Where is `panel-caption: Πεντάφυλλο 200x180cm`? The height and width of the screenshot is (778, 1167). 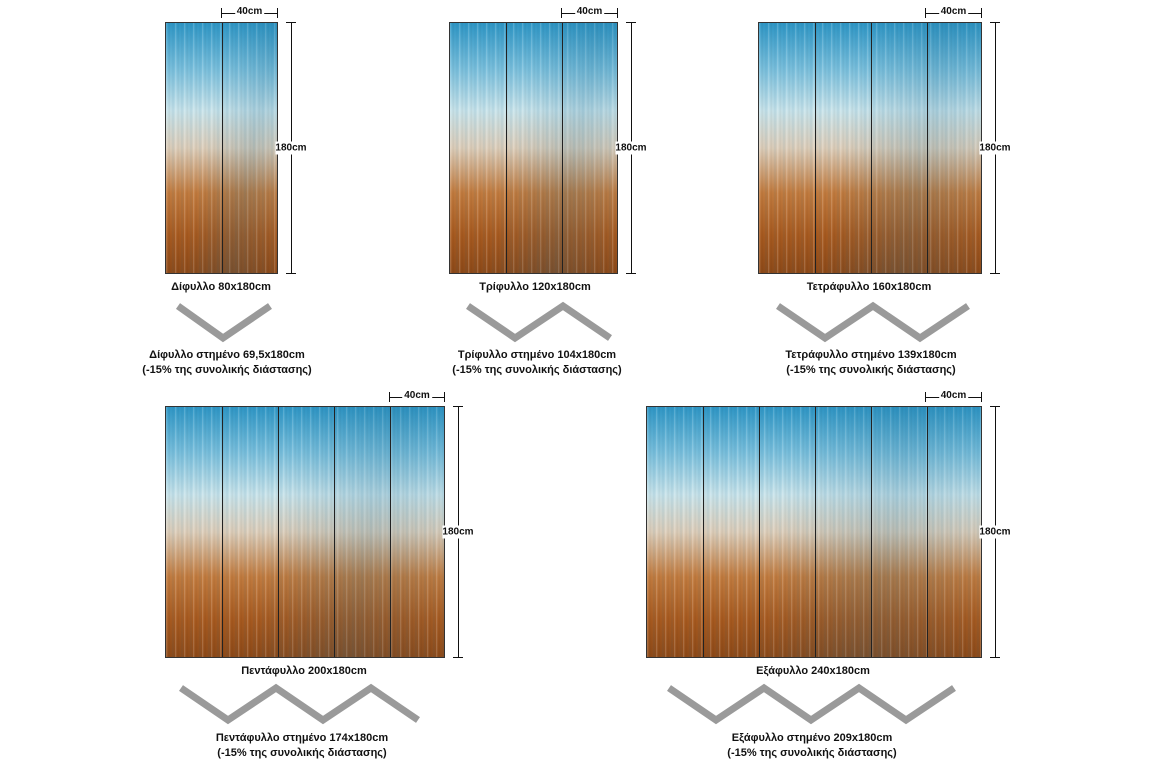 panel-caption: Πεντάφυλλο 200x180cm is located at coordinates (304, 671).